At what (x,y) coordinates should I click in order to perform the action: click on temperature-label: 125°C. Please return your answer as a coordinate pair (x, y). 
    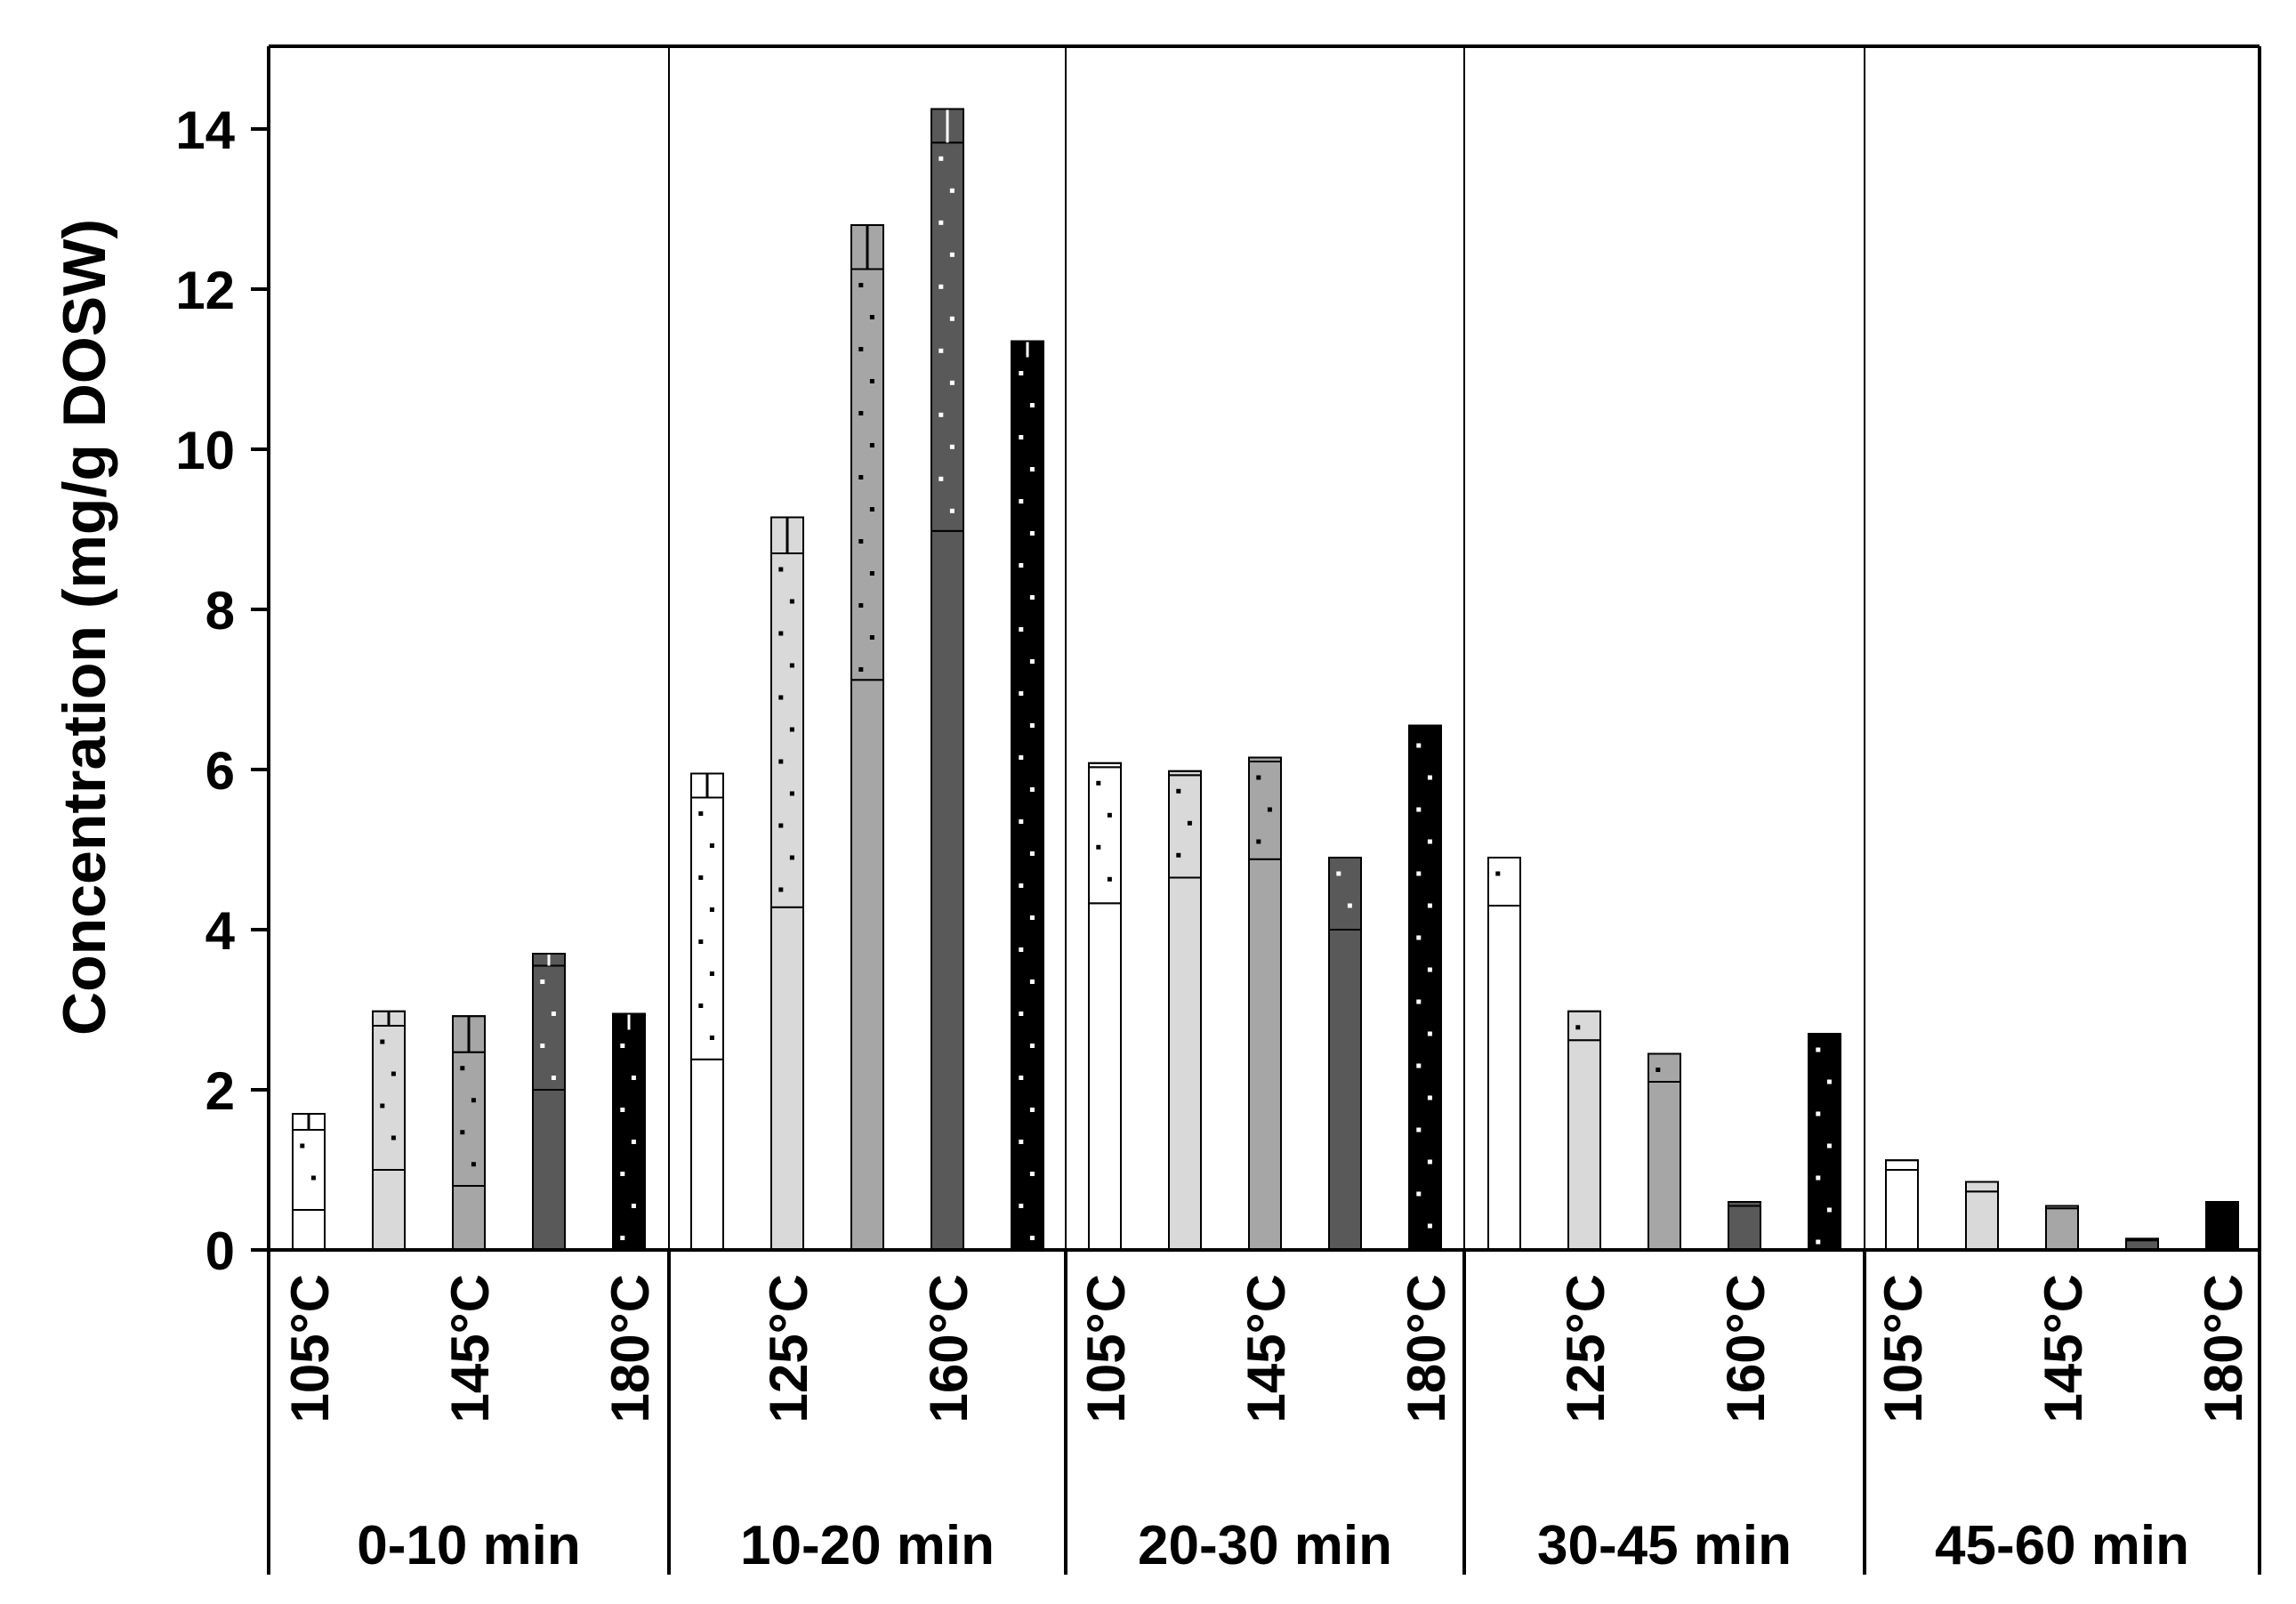
    Looking at the image, I should click on (788, 1348).